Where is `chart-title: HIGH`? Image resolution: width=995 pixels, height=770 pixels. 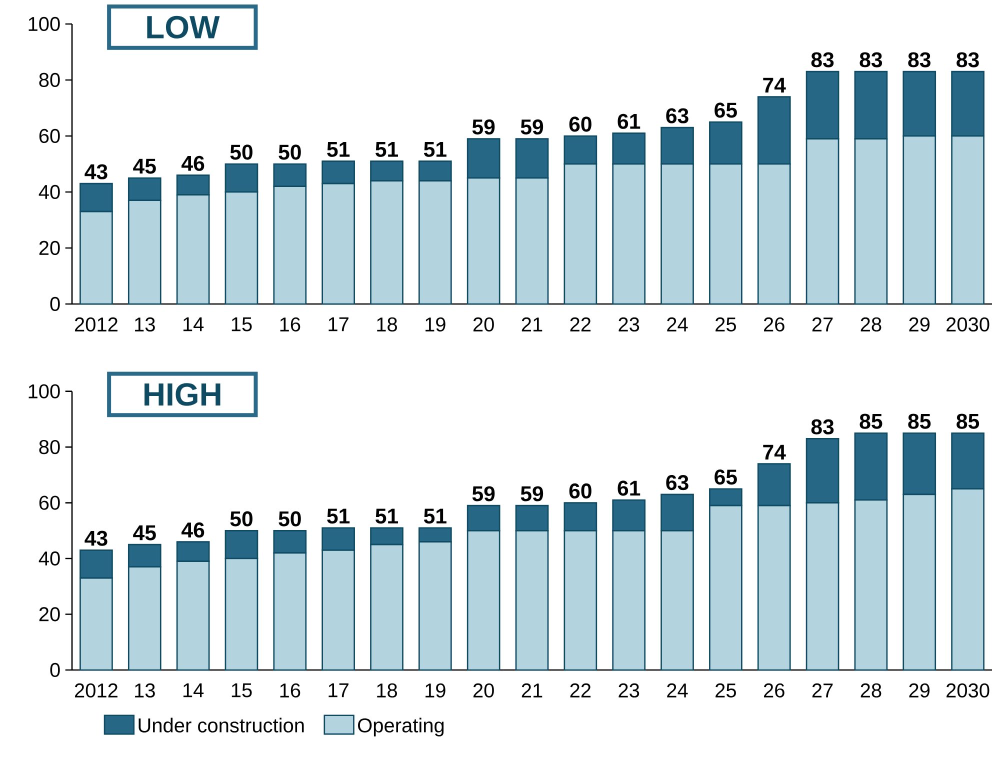 chart-title: HIGH is located at coordinates (182, 394).